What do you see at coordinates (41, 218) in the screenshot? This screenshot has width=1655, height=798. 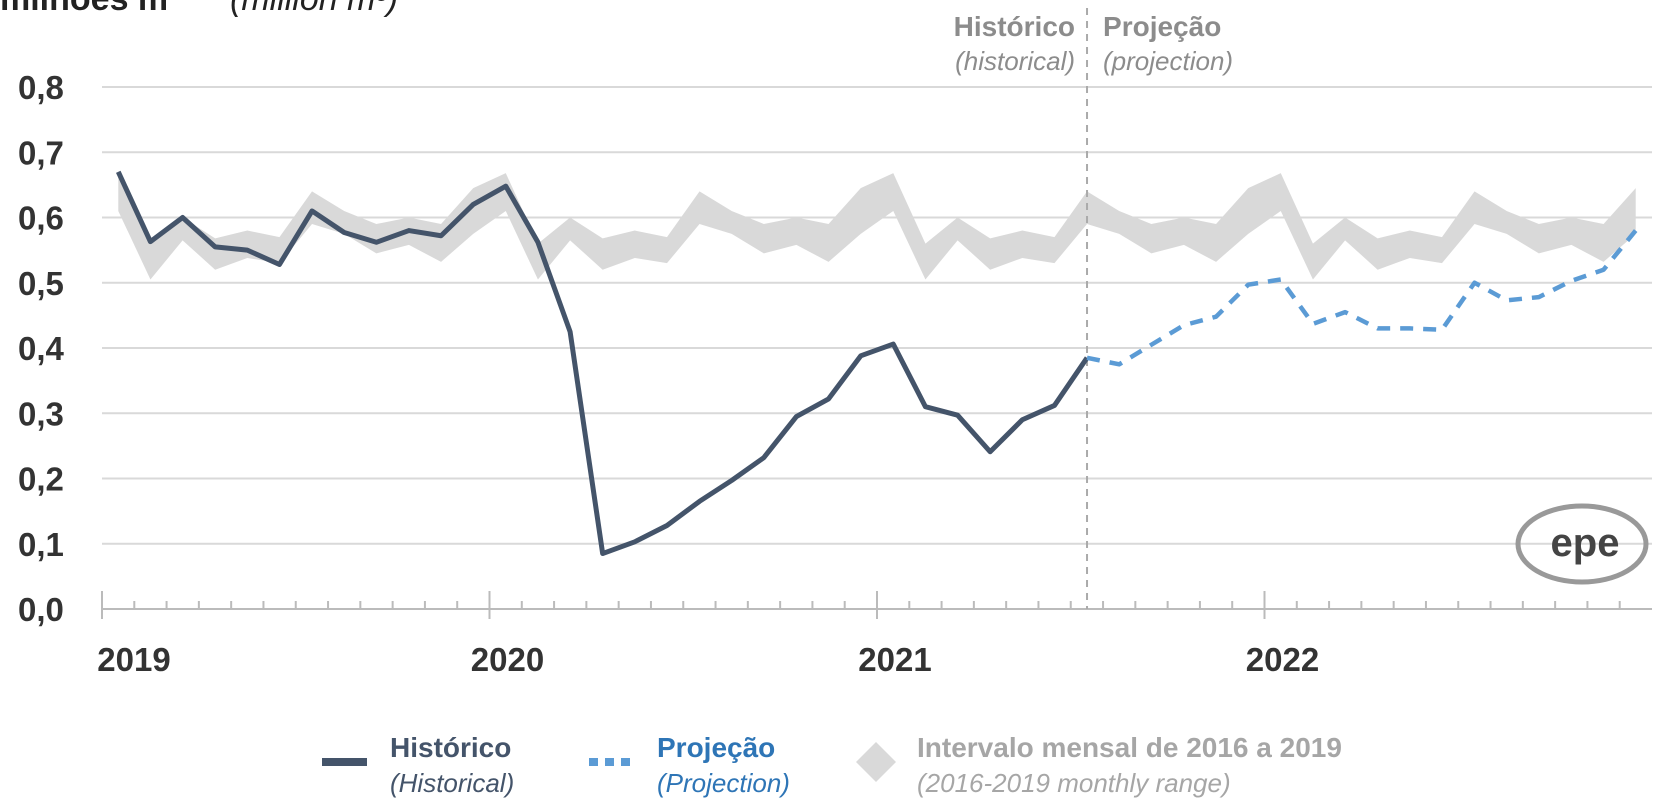 I see `y-tick-label: 0,6` at bounding box center [41, 218].